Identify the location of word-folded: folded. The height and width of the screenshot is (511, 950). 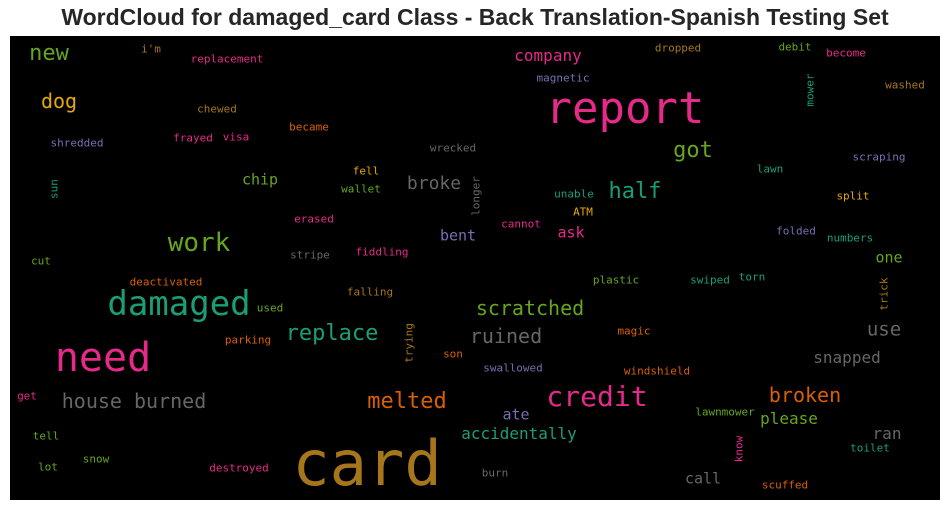
(796, 231).